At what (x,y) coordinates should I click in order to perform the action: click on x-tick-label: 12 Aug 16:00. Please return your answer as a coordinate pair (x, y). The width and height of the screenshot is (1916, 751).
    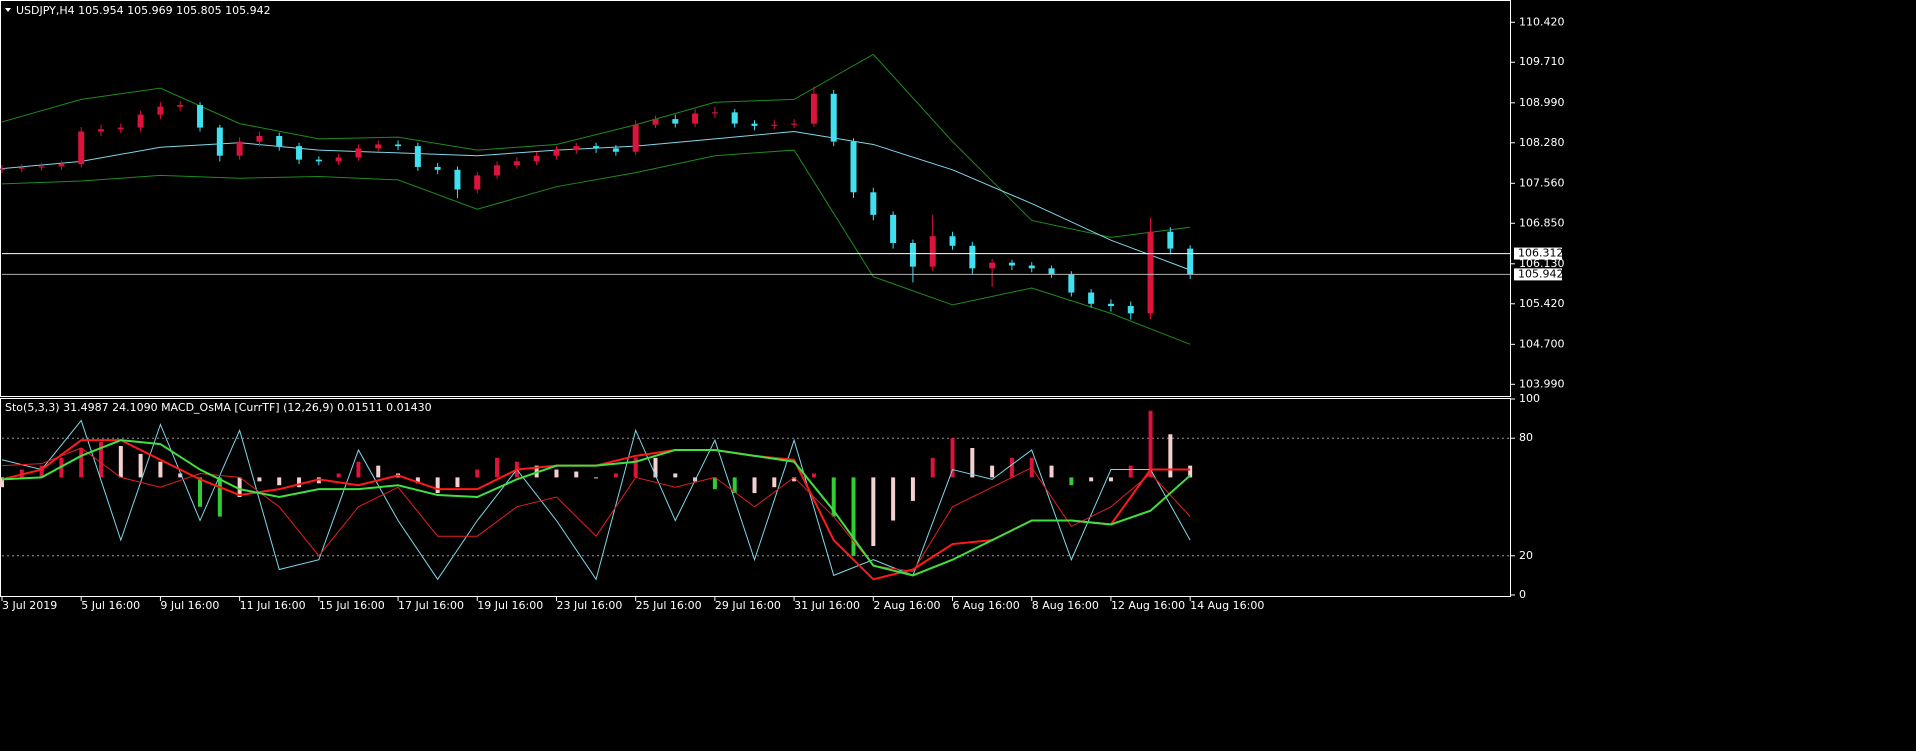
    Looking at the image, I should click on (1148, 605).